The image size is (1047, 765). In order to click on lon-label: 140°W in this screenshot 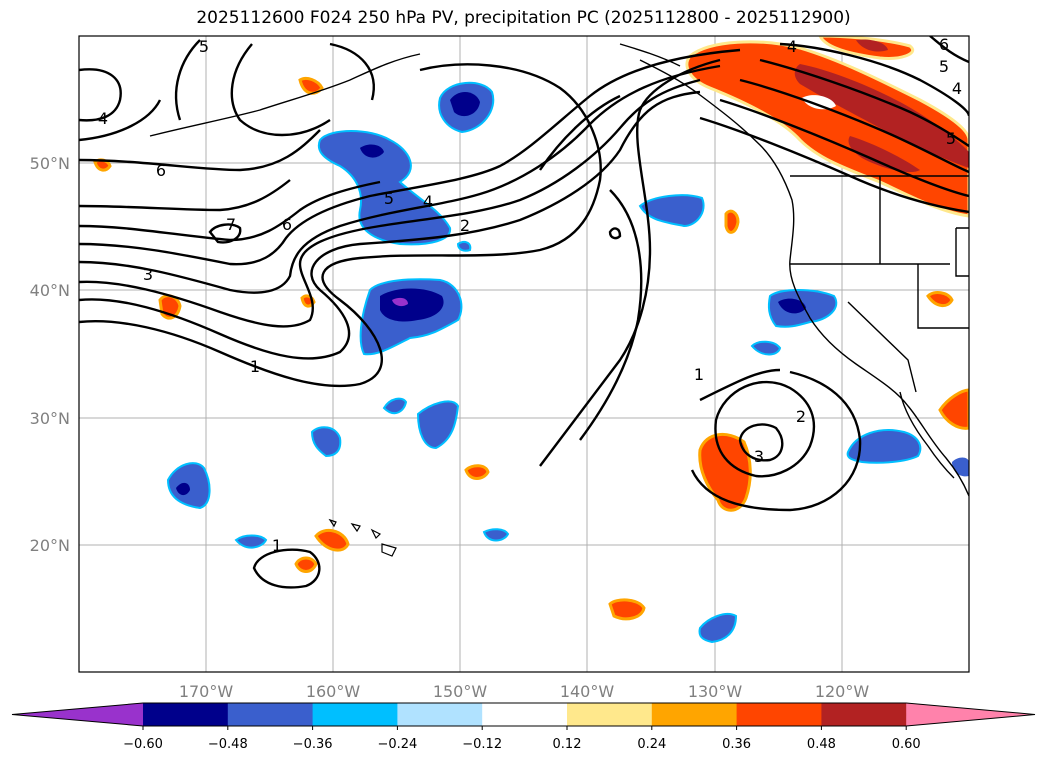, I will do `click(587, 691)`.